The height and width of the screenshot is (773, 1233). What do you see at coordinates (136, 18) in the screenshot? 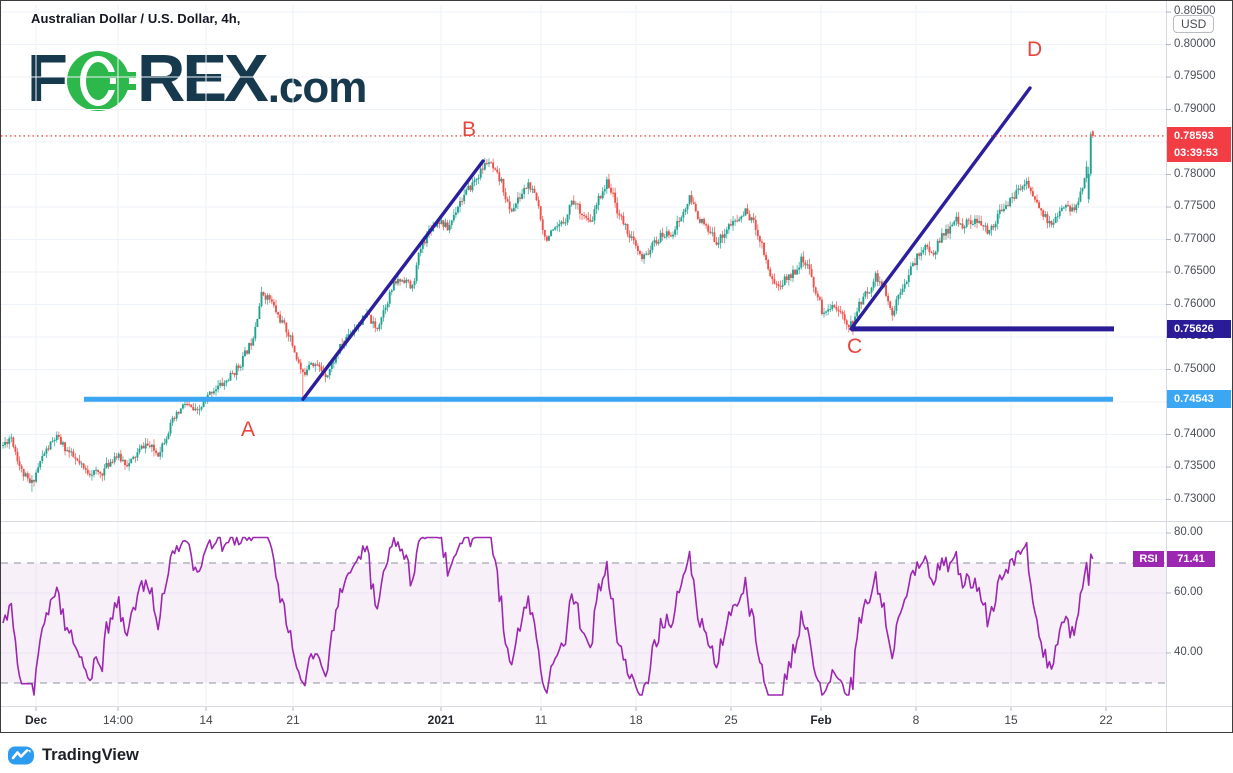
I see `symbol-title: Australian Dollar / U.S. Dollar, 4h,` at bounding box center [136, 18].